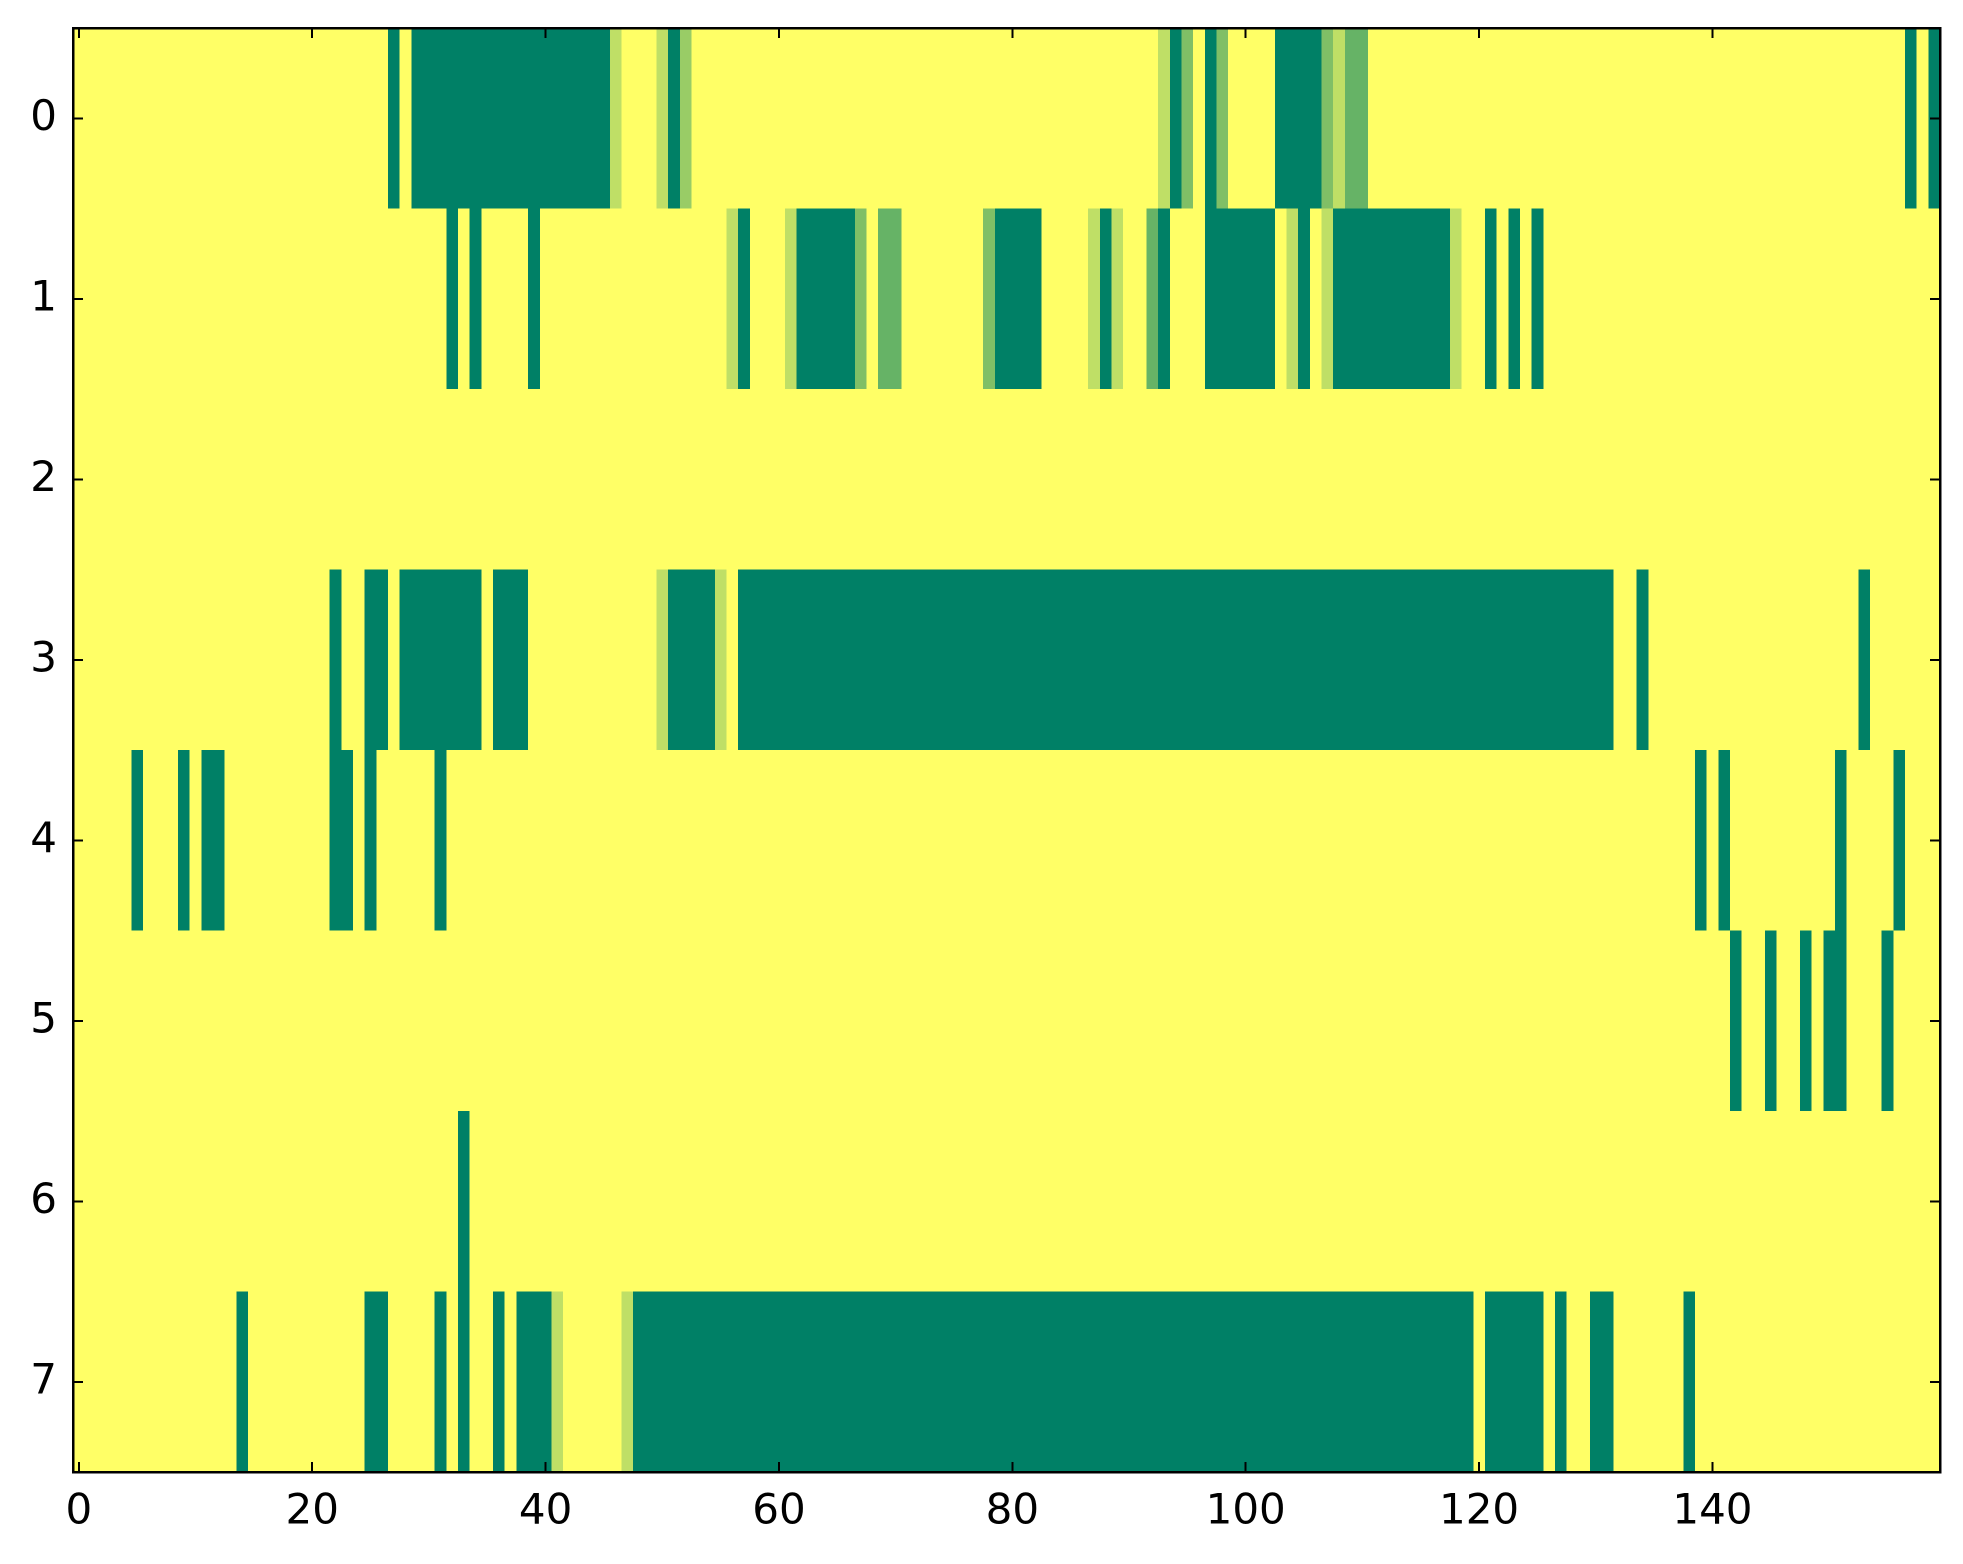 The height and width of the screenshot is (1564, 1963). I want to click on x-tick-label: 120, so click(1479, 1509).